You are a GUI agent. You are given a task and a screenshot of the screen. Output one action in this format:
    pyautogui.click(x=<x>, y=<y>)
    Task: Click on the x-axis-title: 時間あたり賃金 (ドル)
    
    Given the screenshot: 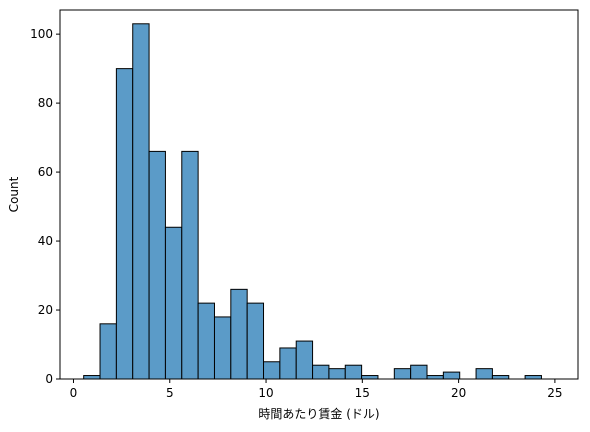 What is the action you would take?
    pyautogui.click(x=318, y=413)
    